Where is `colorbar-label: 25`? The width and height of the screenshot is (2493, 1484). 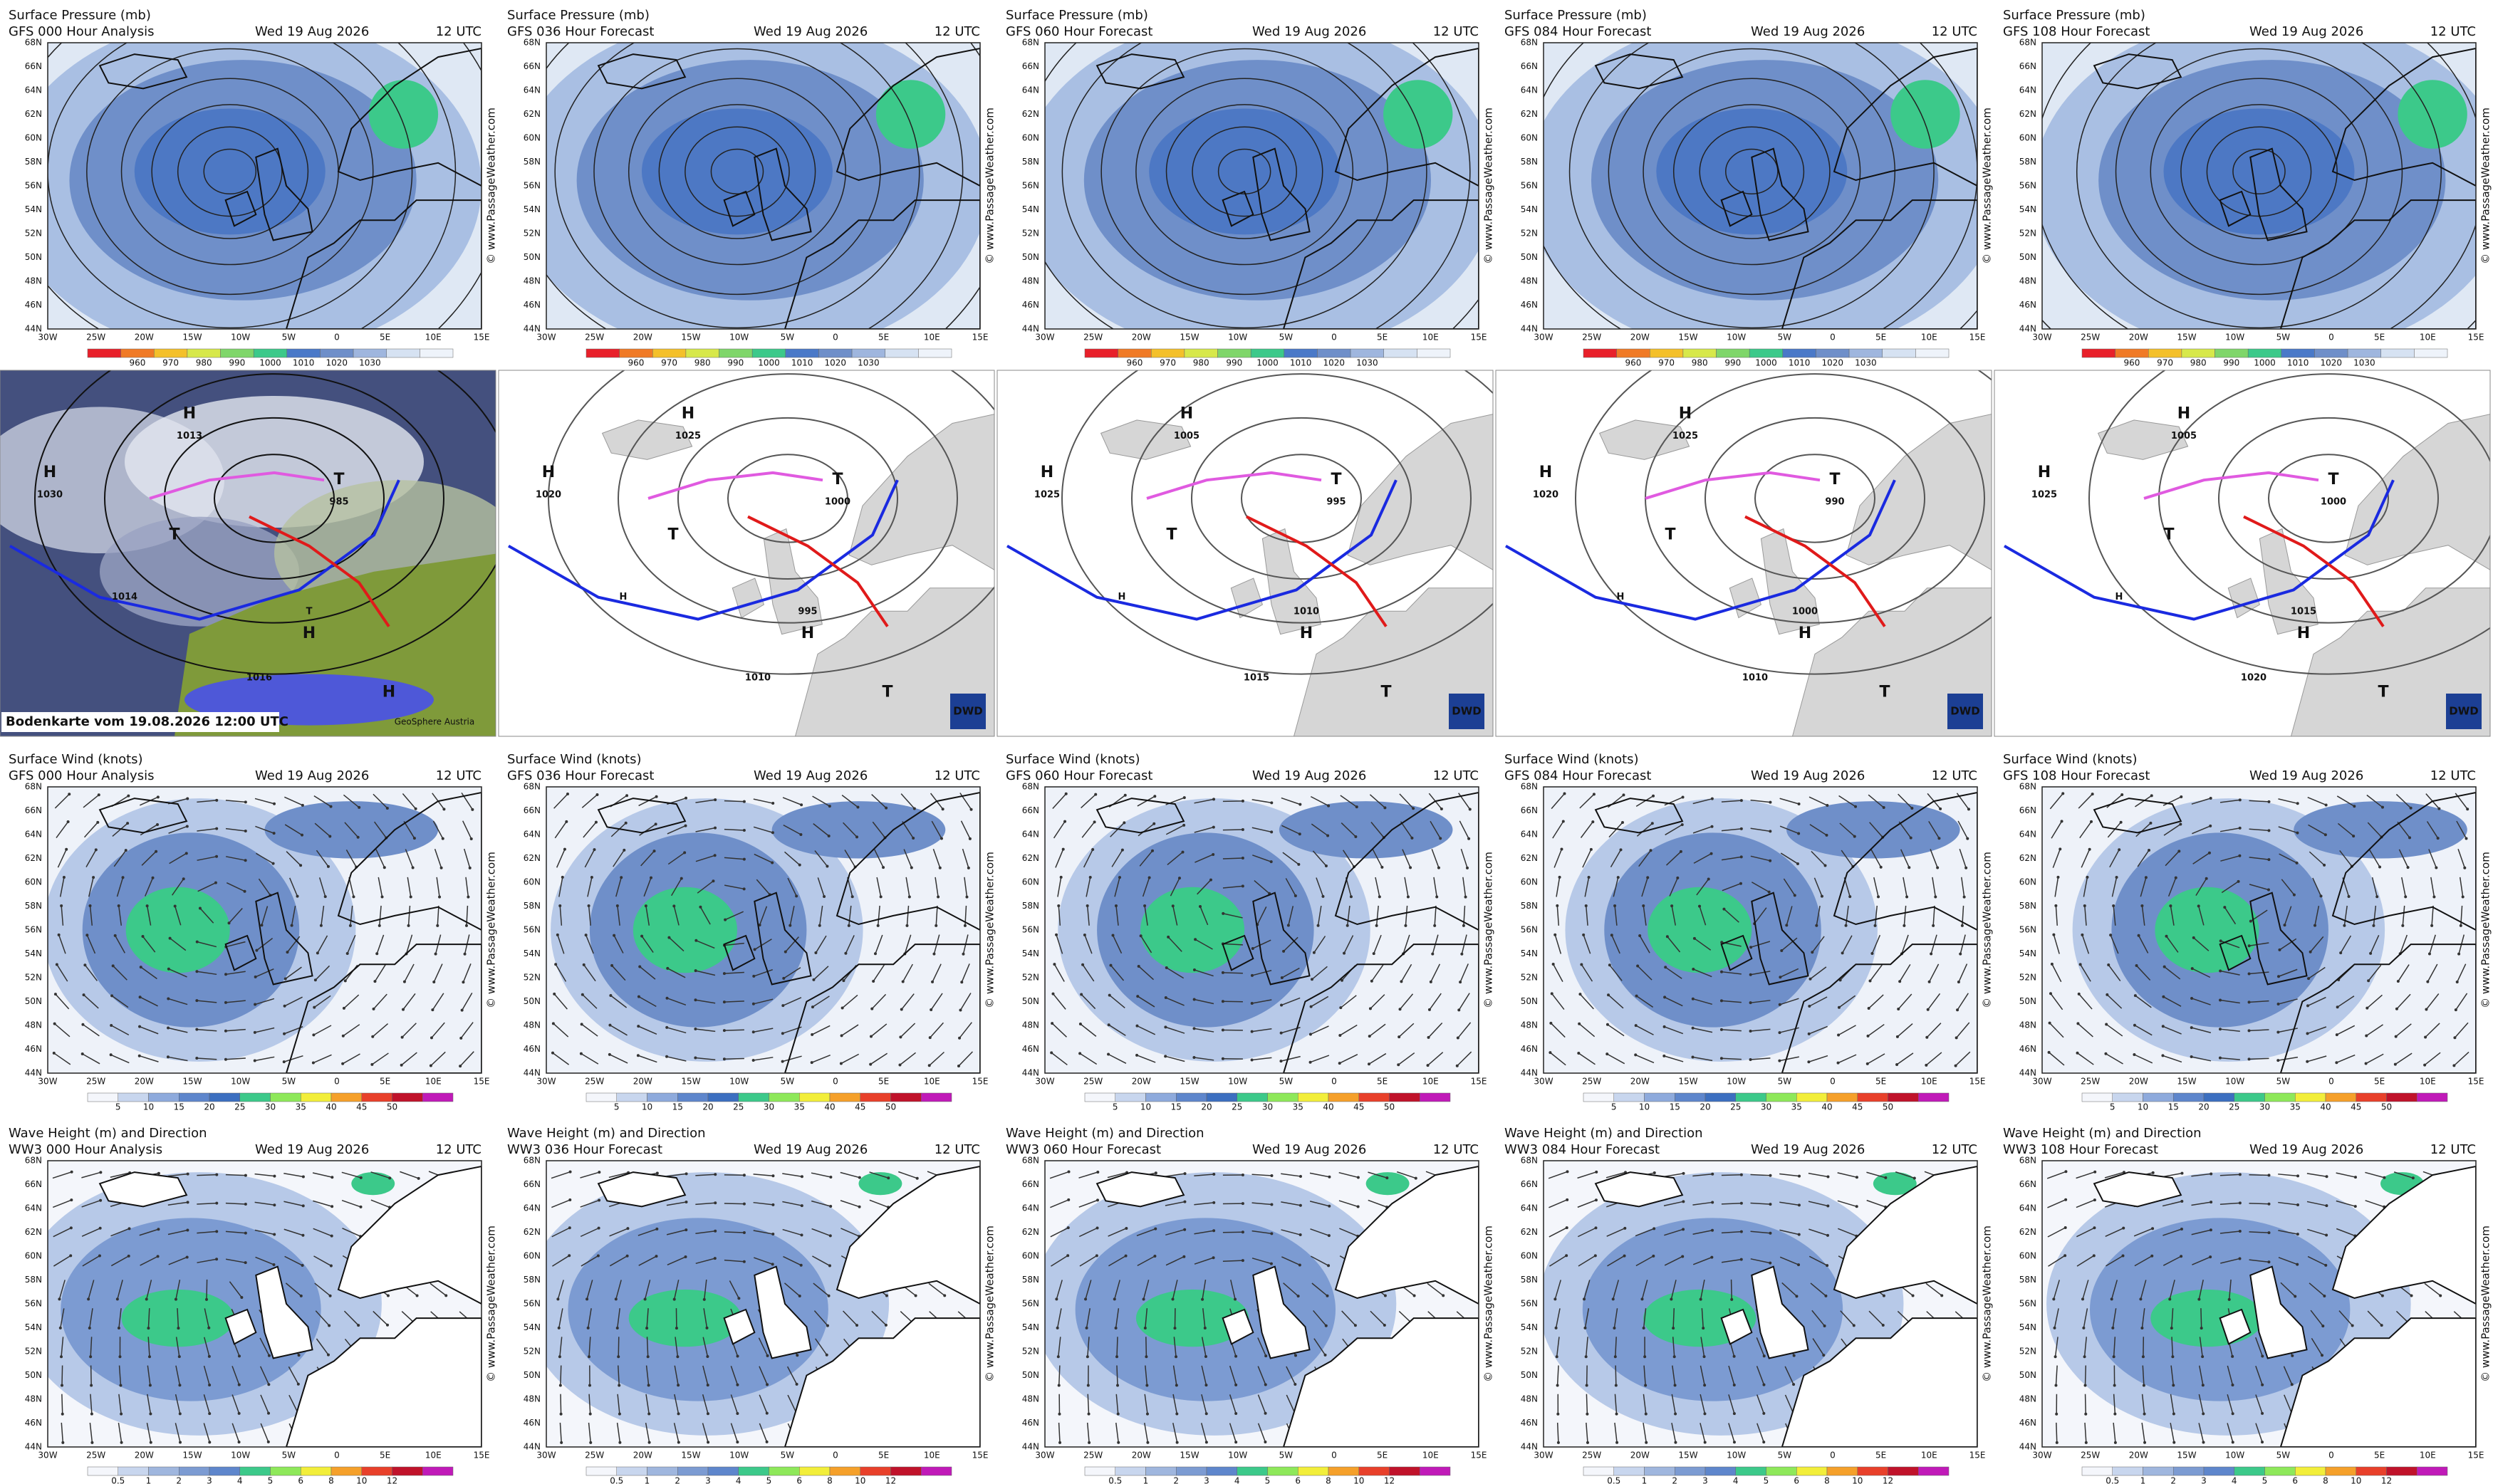 colorbar-label: 25 is located at coordinates (739, 1107).